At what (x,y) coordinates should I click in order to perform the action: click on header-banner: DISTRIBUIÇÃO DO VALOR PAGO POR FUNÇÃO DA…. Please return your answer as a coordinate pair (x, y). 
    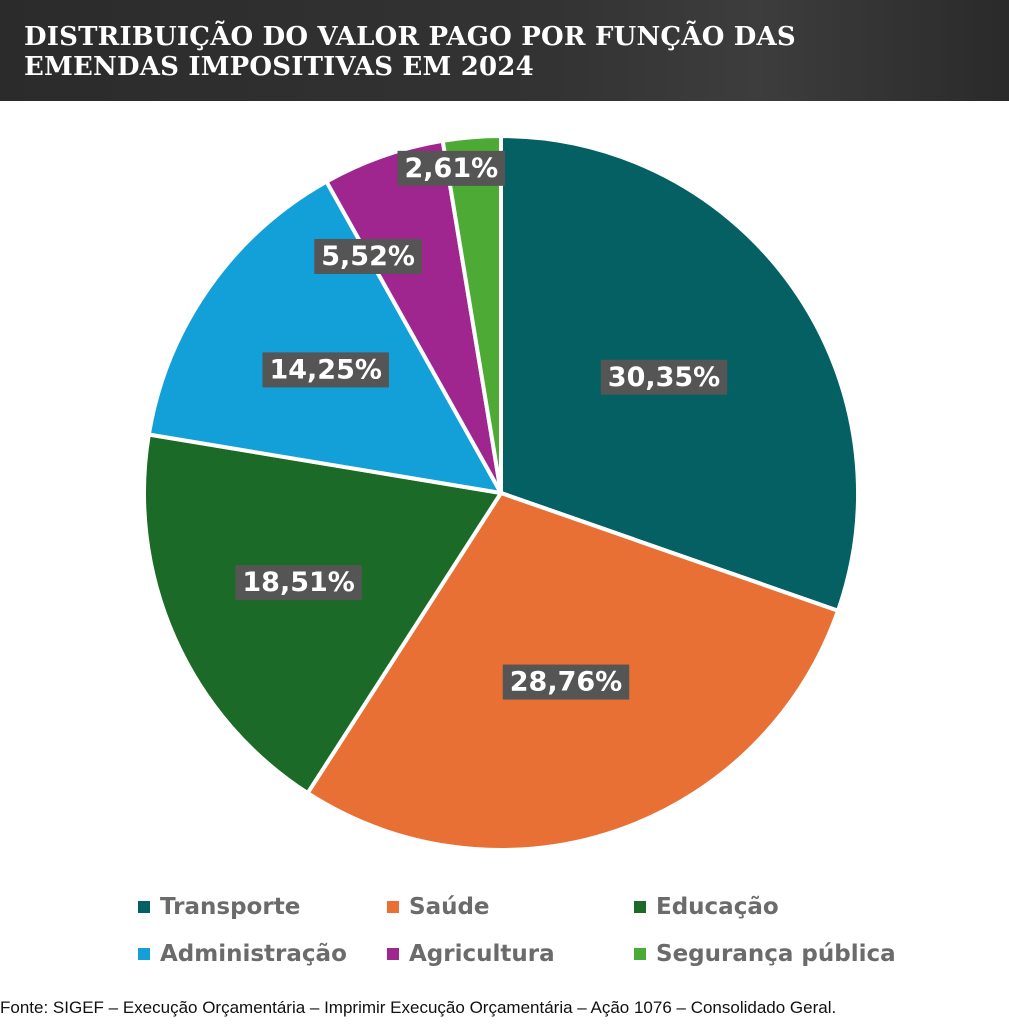
    Looking at the image, I should click on (504, 50).